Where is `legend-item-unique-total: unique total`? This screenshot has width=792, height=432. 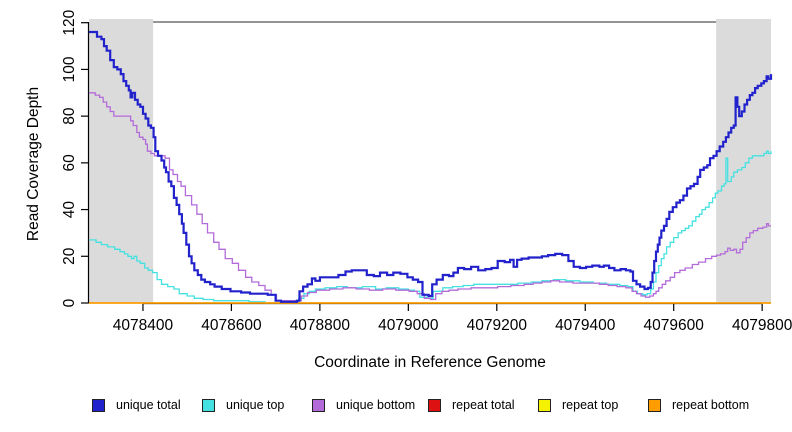 legend-item-unique-total: unique total is located at coordinates (136, 405).